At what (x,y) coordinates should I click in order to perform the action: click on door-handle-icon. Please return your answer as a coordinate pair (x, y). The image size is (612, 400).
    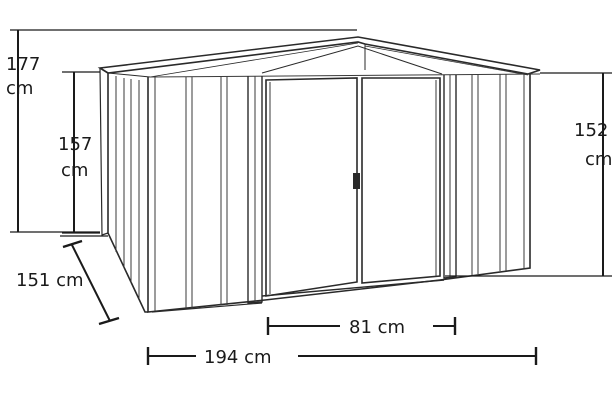
    Looking at the image, I should click on (356, 181).